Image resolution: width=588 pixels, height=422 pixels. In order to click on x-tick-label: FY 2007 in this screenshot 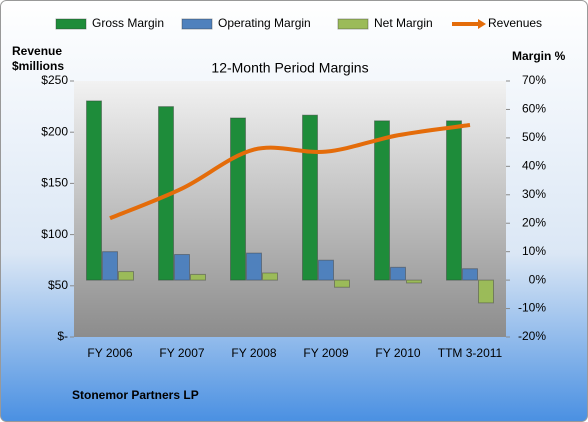, I will do `click(181, 353)`.